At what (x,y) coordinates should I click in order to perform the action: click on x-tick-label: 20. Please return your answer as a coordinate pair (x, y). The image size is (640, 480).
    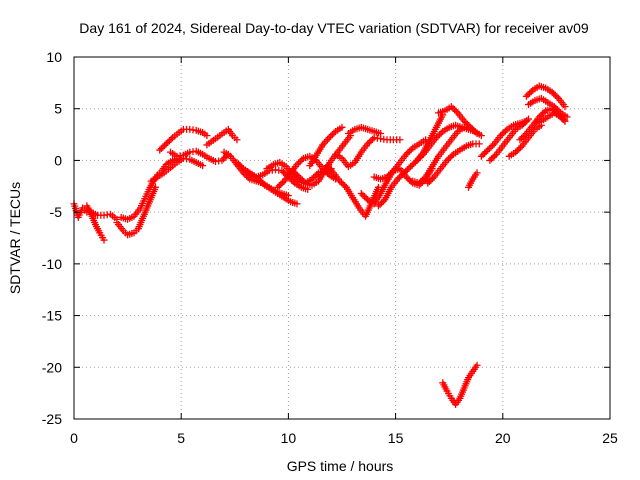
    Looking at the image, I should click on (503, 438).